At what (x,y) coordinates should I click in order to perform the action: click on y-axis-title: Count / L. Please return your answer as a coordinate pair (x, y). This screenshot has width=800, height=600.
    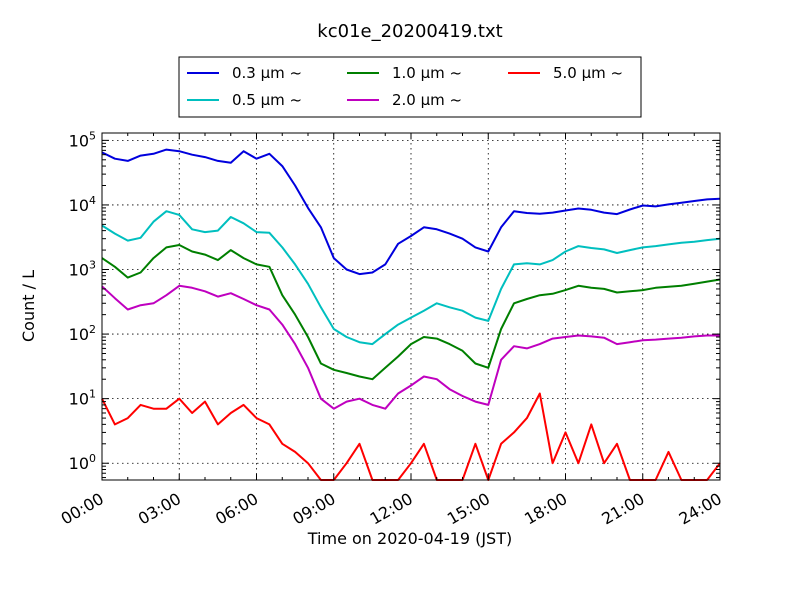
    Looking at the image, I should click on (28, 306).